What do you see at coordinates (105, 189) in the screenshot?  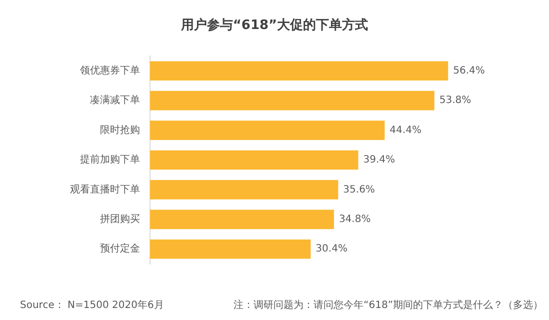 I see `y-tick-label: 观看直播时下单` at bounding box center [105, 189].